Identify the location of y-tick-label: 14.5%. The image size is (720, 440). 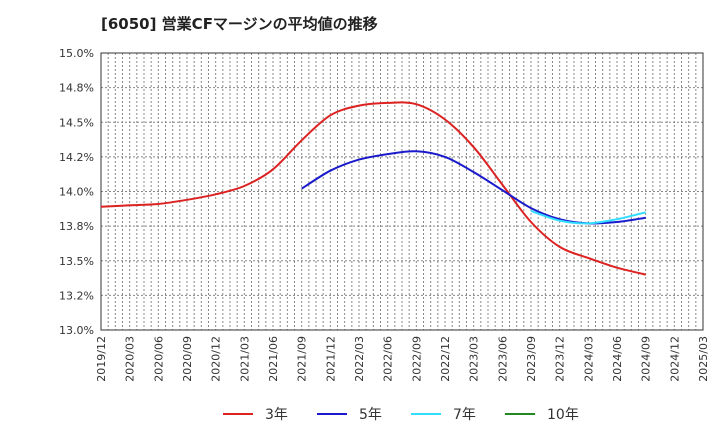
(76, 122).